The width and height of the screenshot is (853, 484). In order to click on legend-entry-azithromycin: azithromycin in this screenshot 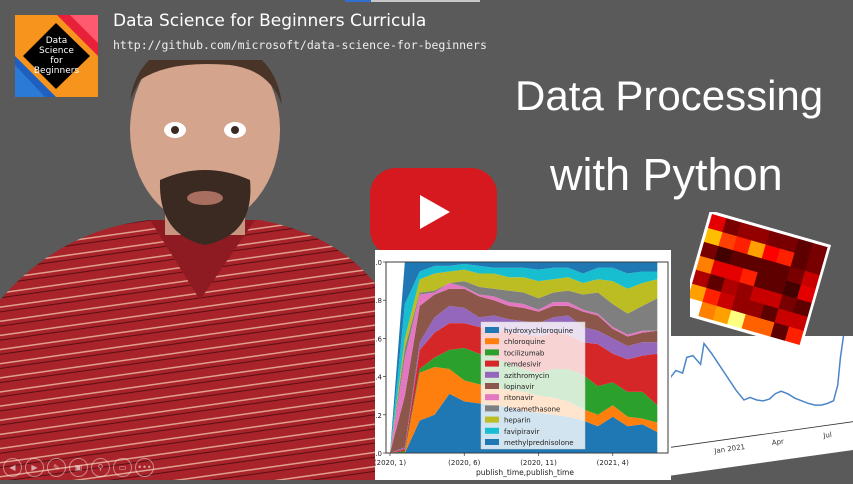, I will do `click(526, 376)`.